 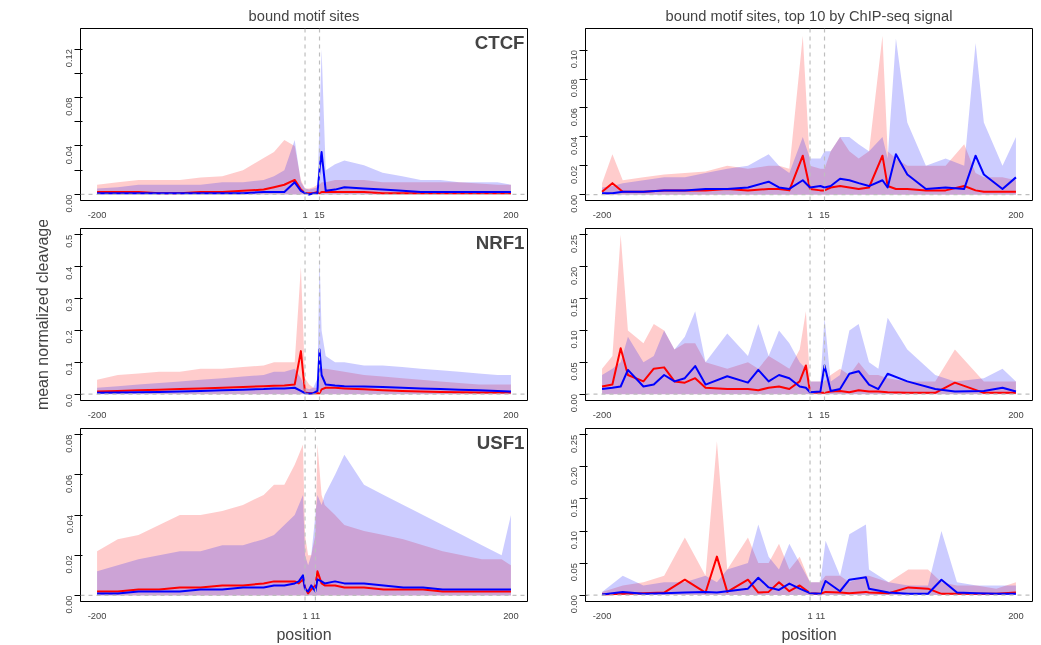 I want to click on y-axis-title: mean normalized cleavage, so click(x=42, y=314).